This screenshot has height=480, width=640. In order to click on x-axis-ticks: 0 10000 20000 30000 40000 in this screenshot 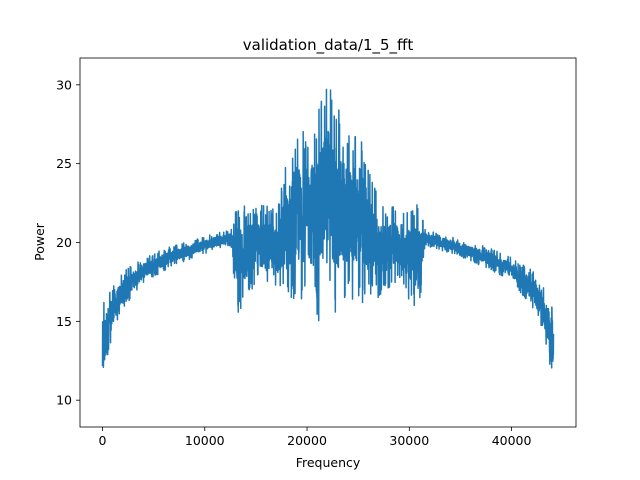, I will do `click(315, 437)`.